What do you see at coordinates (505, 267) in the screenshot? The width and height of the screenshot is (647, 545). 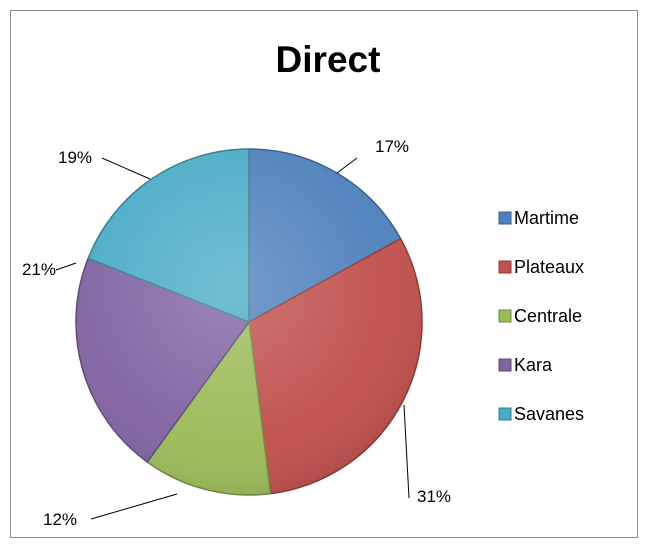 I see `legend-swatch-plateaux` at bounding box center [505, 267].